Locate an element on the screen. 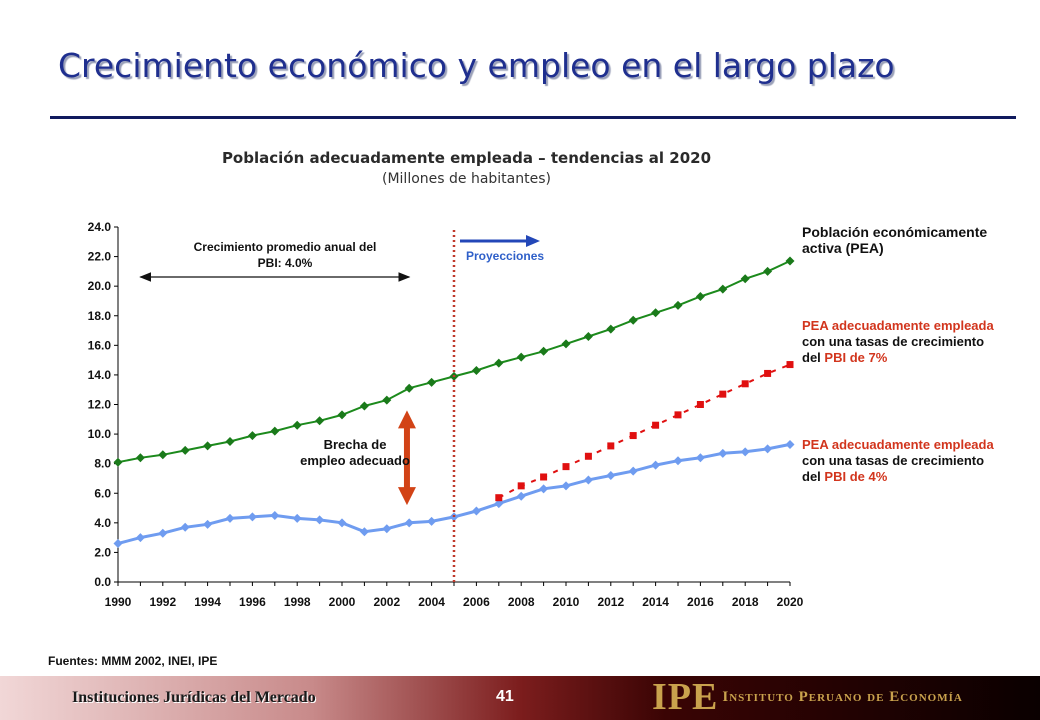 This screenshot has width=1040, height=720. x-tick-label: 1994 is located at coordinates (207, 602).